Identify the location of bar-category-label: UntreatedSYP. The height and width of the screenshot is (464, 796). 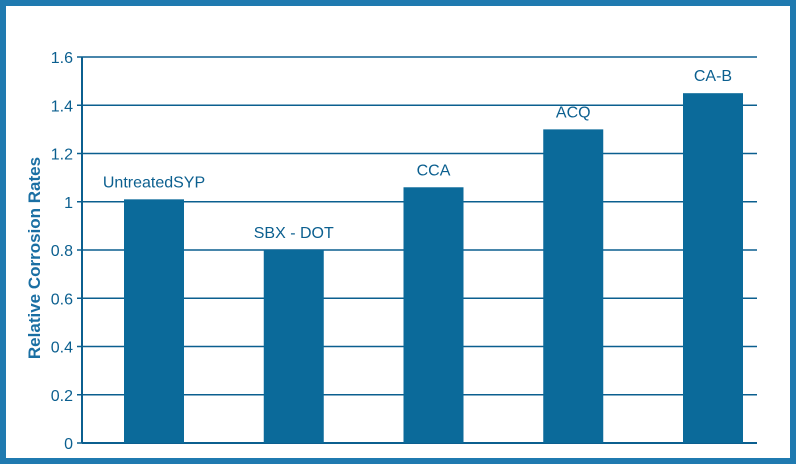
(154, 182).